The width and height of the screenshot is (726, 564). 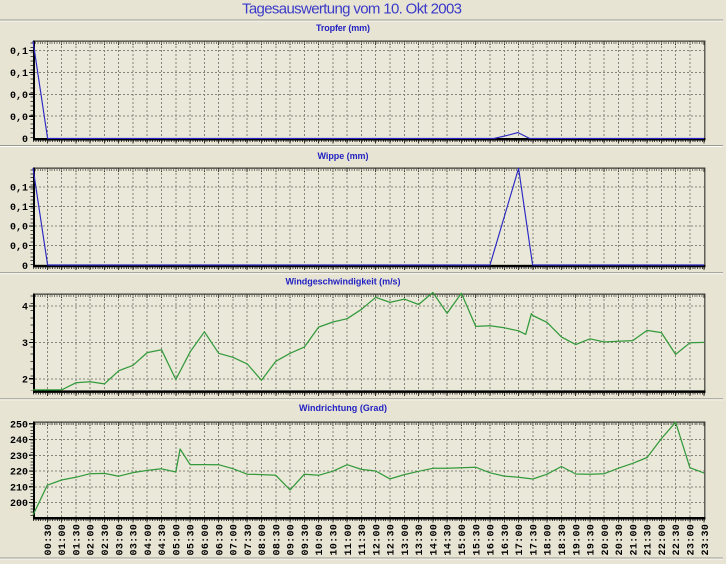 What do you see at coordinates (620, 540) in the screenshot?
I see `svg-text: 20:30` at bounding box center [620, 540].